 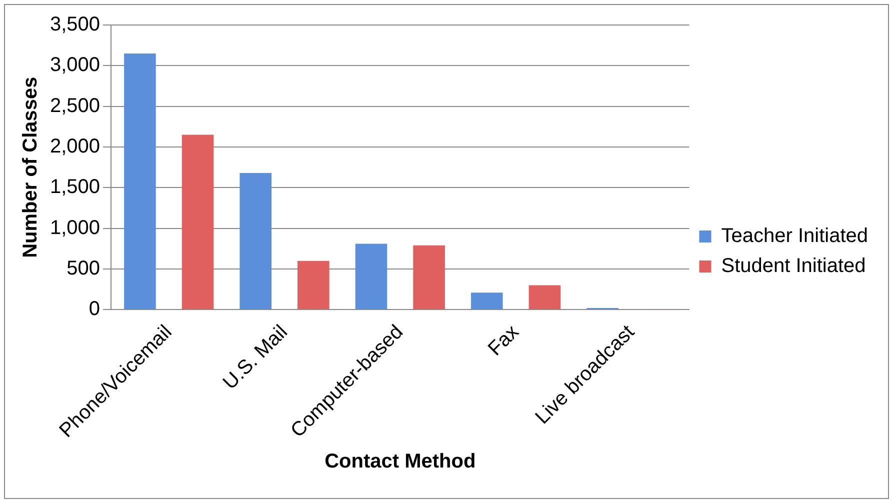 I want to click on y-tick-label: 1,500, so click(x=75, y=187).